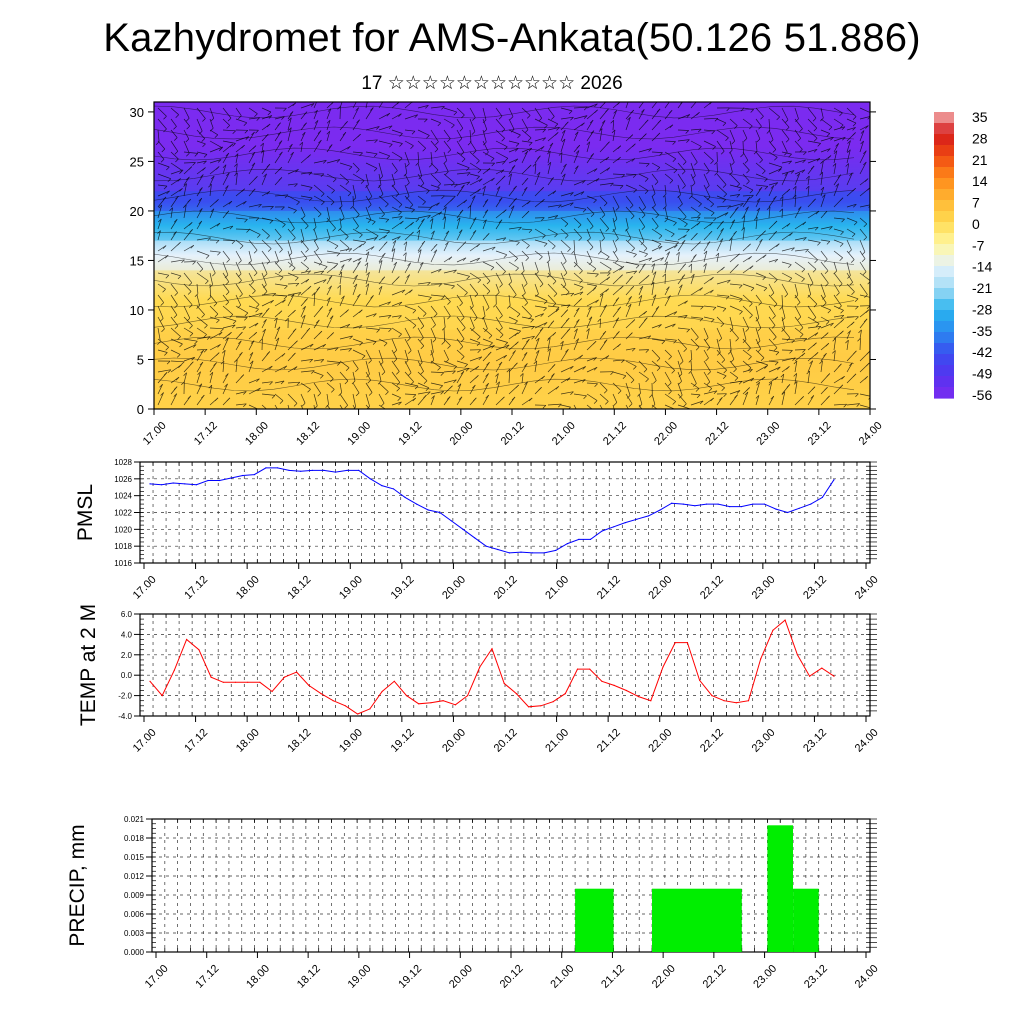 The image size is (1024, 1024). What do you see at coordinates (492, 510) in the screenshot?
I see `series-line` at bounding box center [492, 510].